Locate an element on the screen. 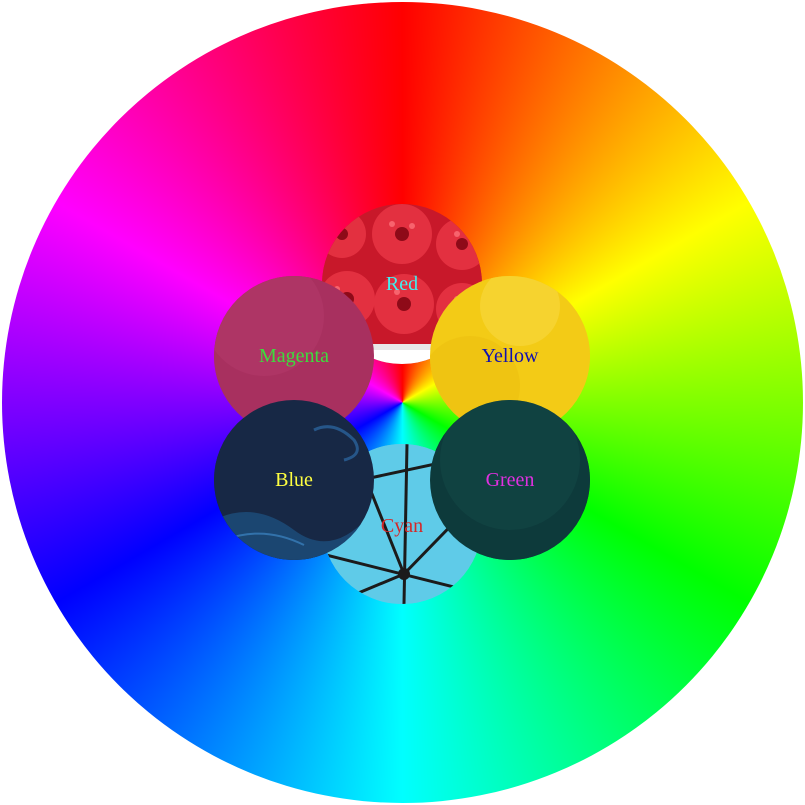 The image size is (805, 805). swatch-label-yellow: Yellow is located at coordinates (510, 356).